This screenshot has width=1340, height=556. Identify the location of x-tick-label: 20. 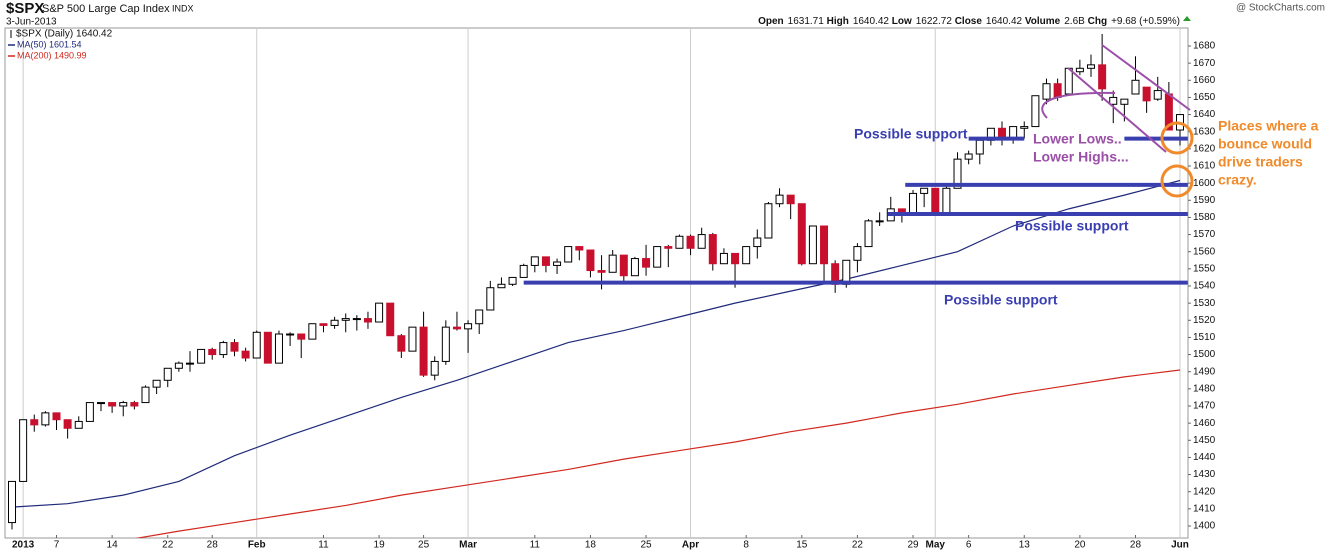
(1080, 545).